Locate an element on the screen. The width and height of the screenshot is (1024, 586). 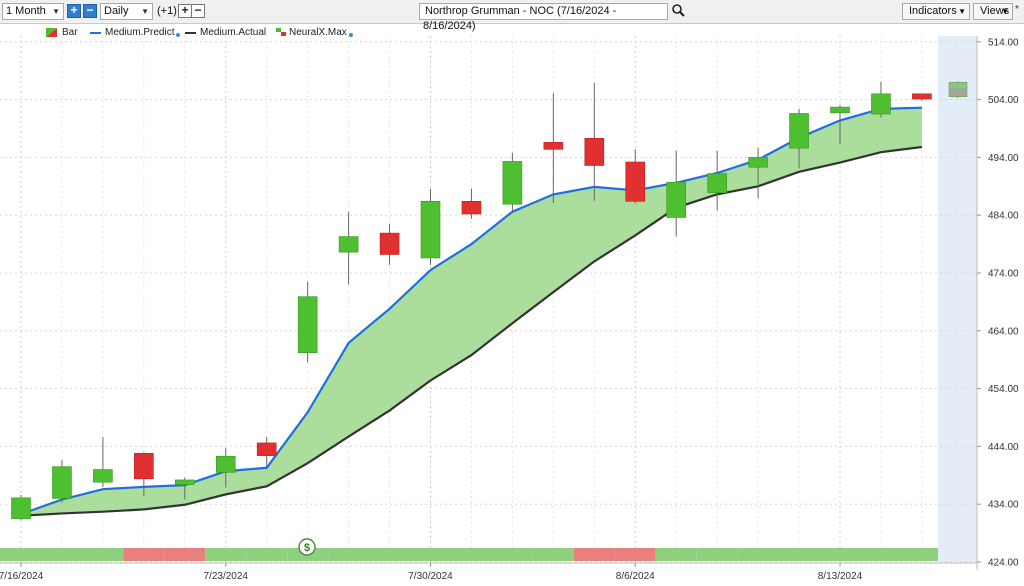
period-value: 1 Month is located at coordinates (26, 11).